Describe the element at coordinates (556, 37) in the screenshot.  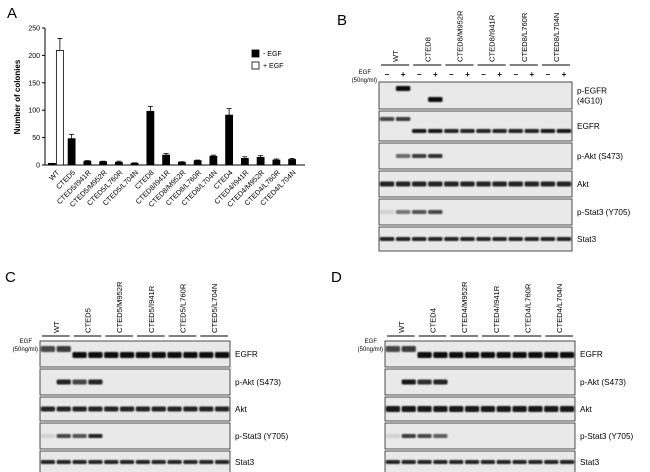
I see `lane-header: CTED8/L704N` at that location.